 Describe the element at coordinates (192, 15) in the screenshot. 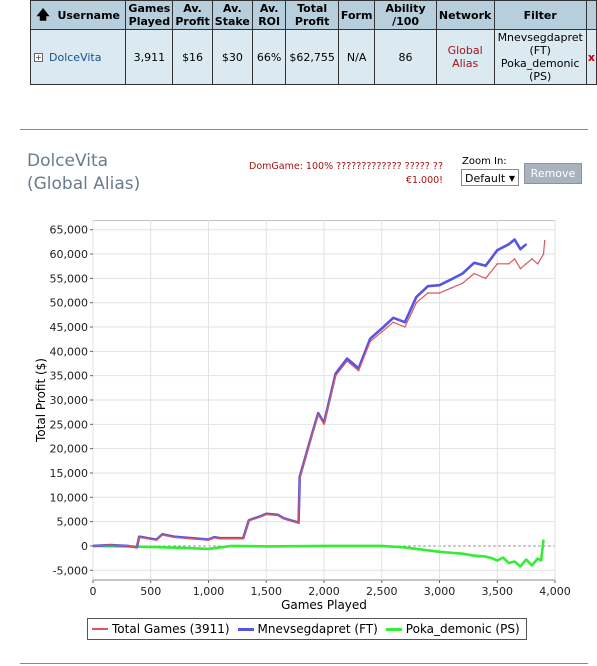

I see `column-header-av-profit: Av. Profit` at that location.